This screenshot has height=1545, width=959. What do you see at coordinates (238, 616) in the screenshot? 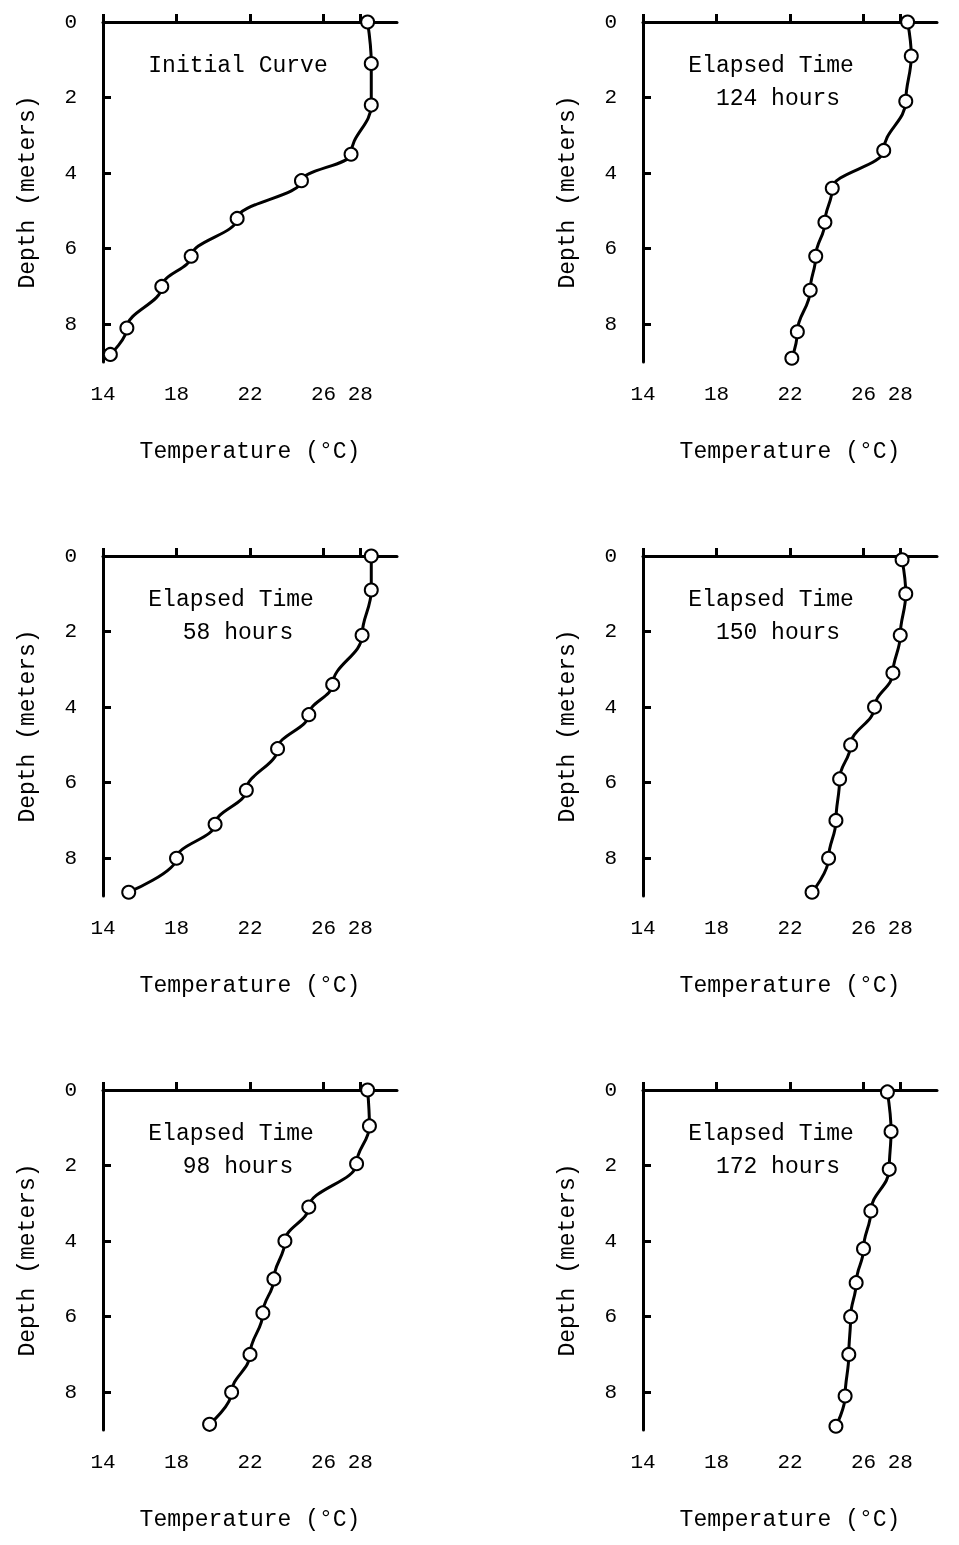
I see `text: Elapsed Time 58 hours` at bounding box center [238, 616].